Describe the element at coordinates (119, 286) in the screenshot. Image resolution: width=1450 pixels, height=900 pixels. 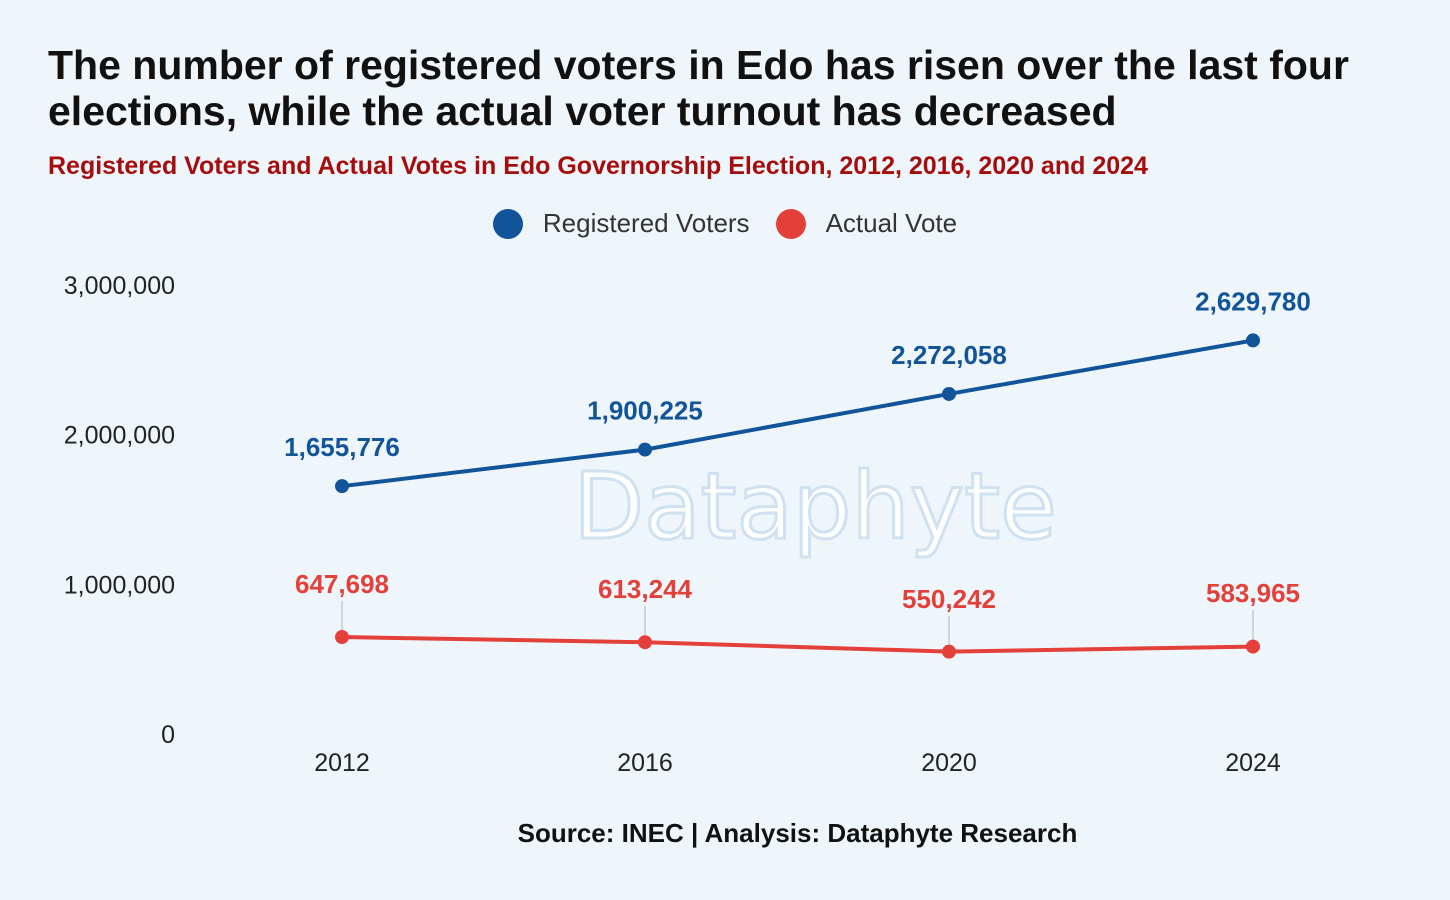
I see `y-tick-label: 3,000,000` at that location.